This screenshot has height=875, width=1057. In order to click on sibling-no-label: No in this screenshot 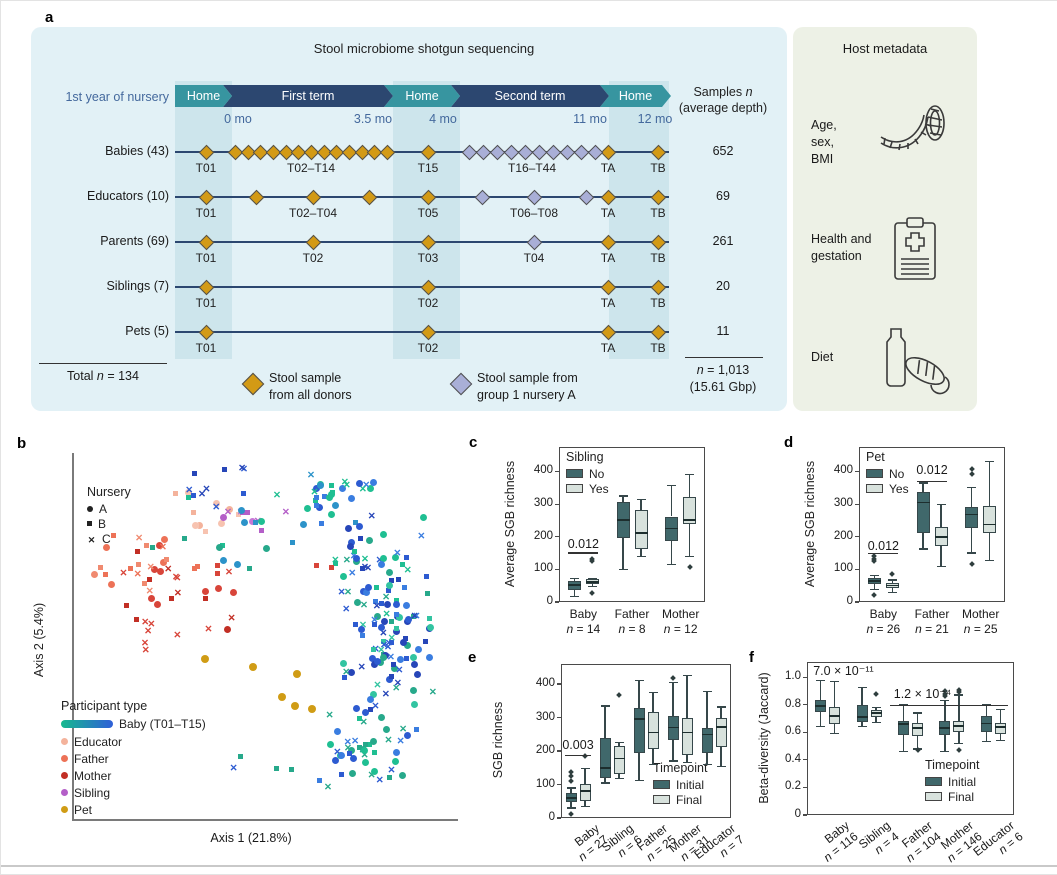, I will do `click(597, 473)`.